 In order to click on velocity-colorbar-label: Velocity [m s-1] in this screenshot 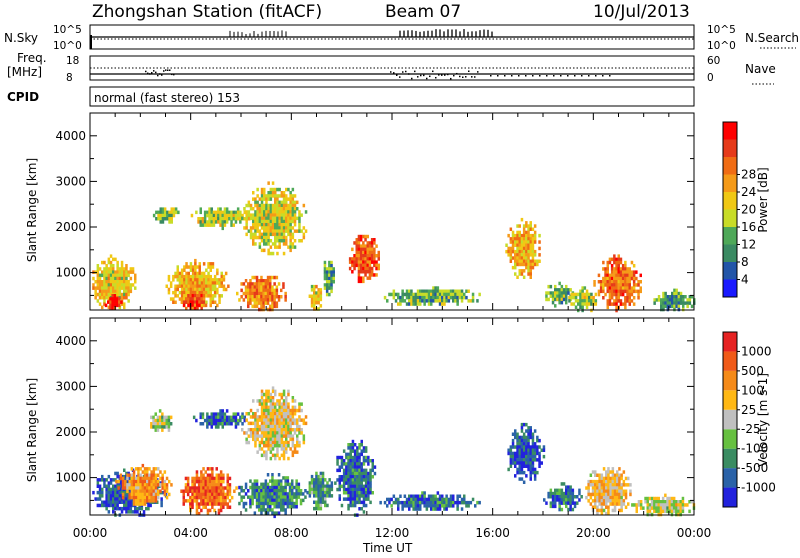, I will do `click(763, 420)`.